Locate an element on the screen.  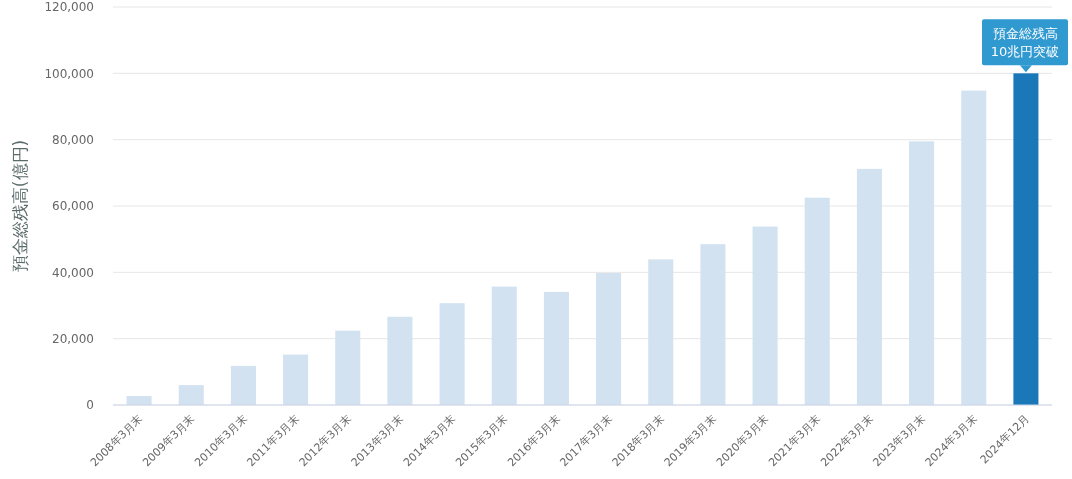
y-tick-label: 0 is located at coordinates (90, 405).